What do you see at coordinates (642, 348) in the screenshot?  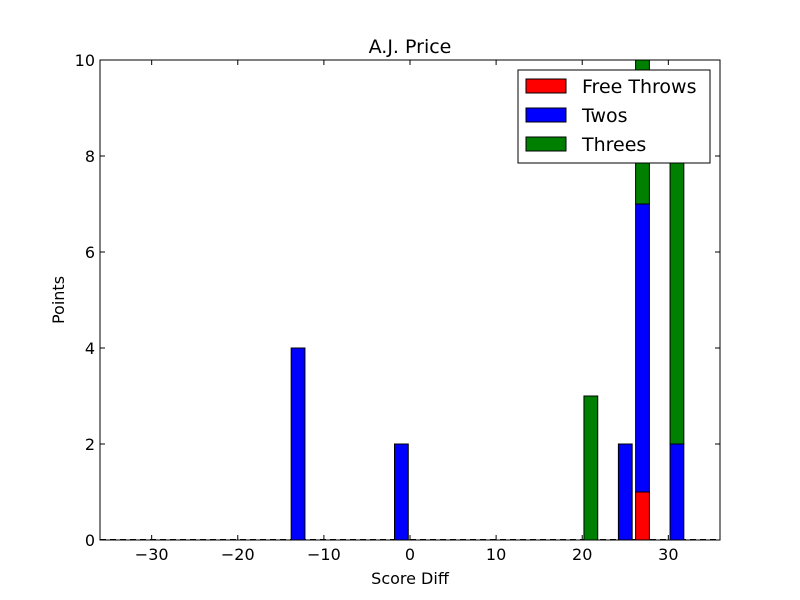 I see `bar-twos-x27` at bounding box center [642, 348].